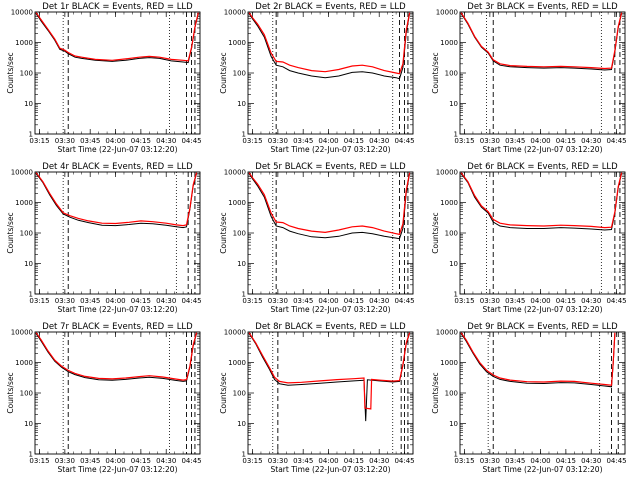  Describe the element at coordinates (117, 7) in the screenshot. I see `panel-title: Det 1r BLACK = Events, RED = LLD` at that location.